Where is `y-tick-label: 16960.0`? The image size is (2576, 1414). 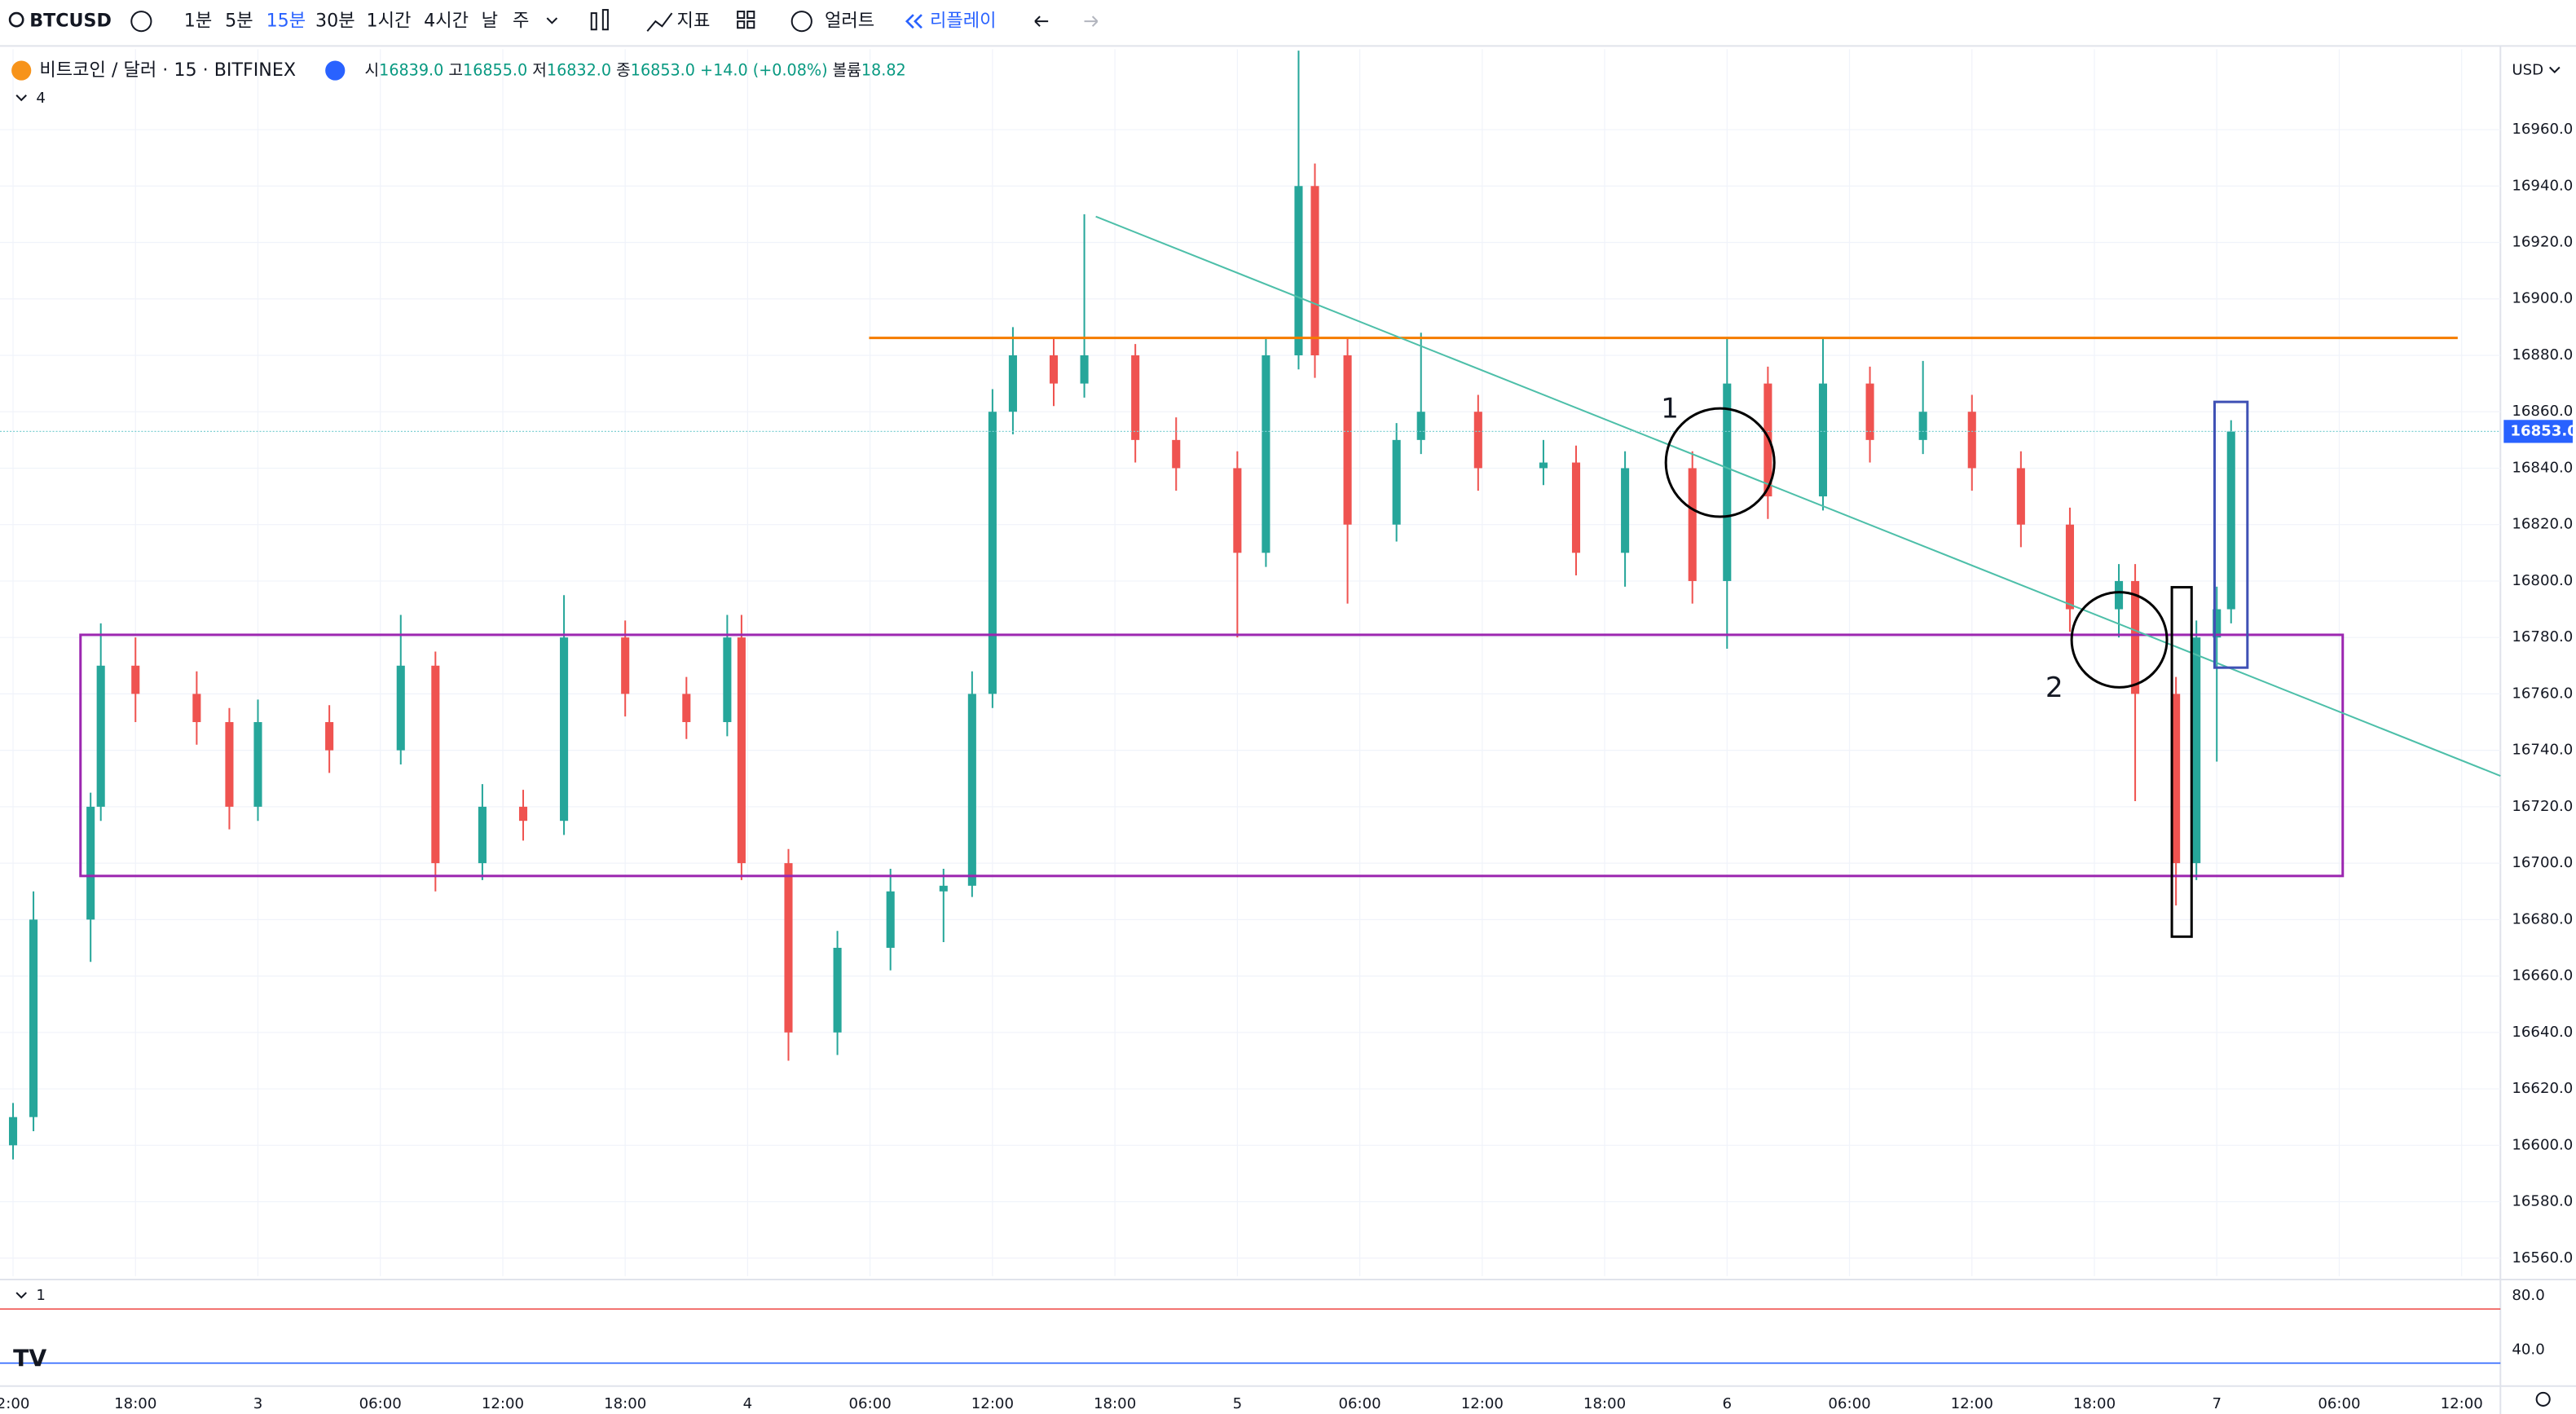
y-tick-label: 16960.0 is located at coordinates (2543, 129).